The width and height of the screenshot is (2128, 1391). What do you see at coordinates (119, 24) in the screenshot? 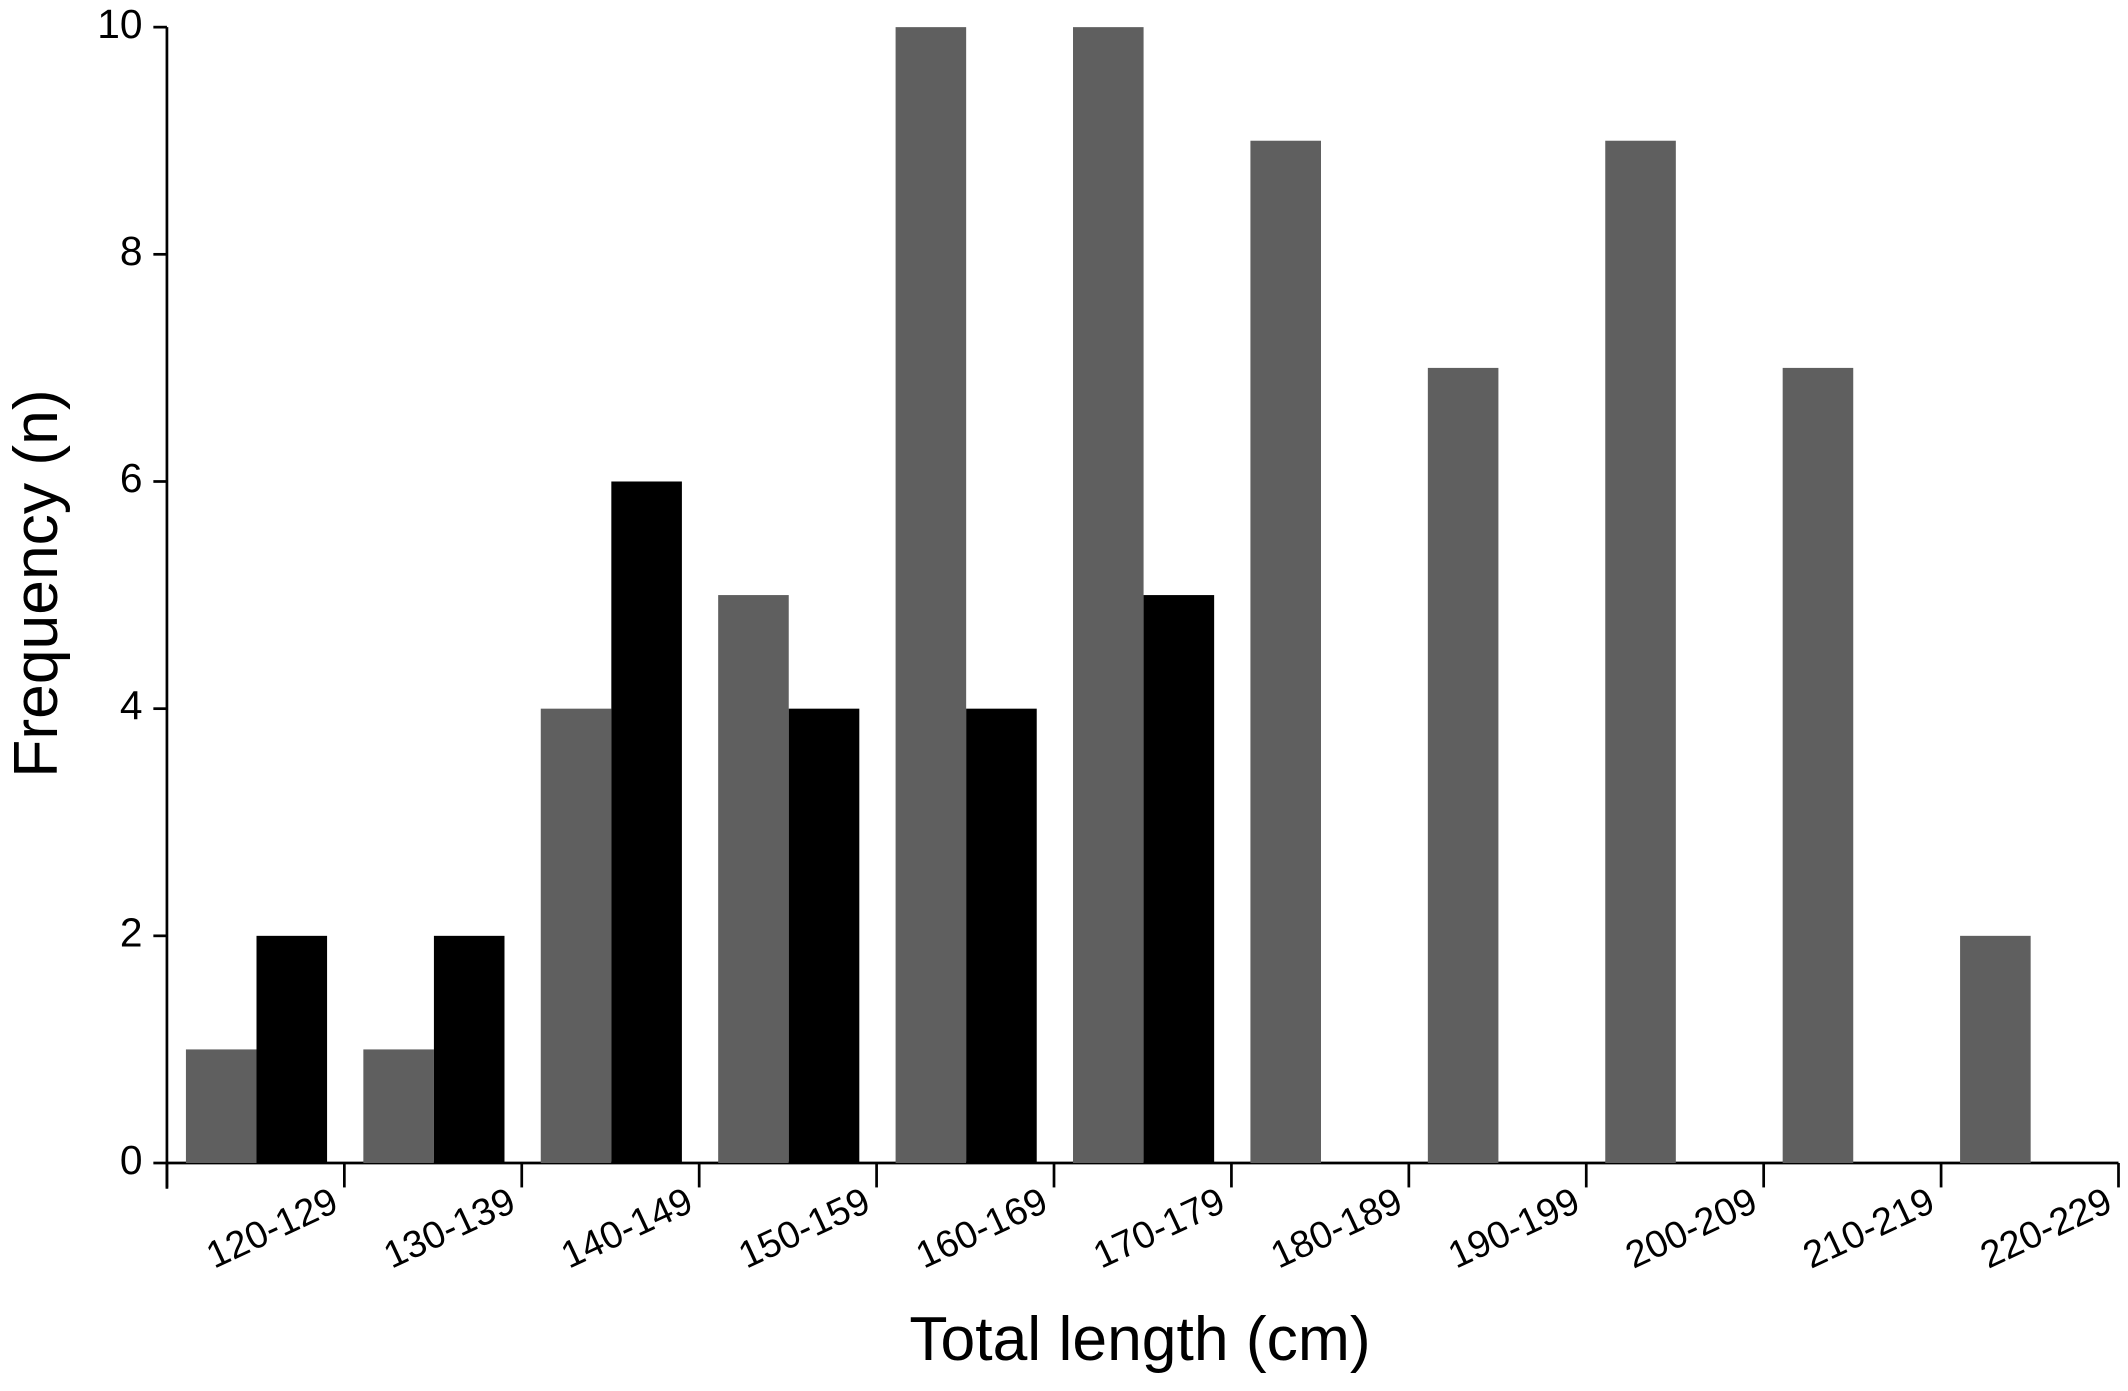
I see `y-tick-label: 10` at bounding box center [119, 24].